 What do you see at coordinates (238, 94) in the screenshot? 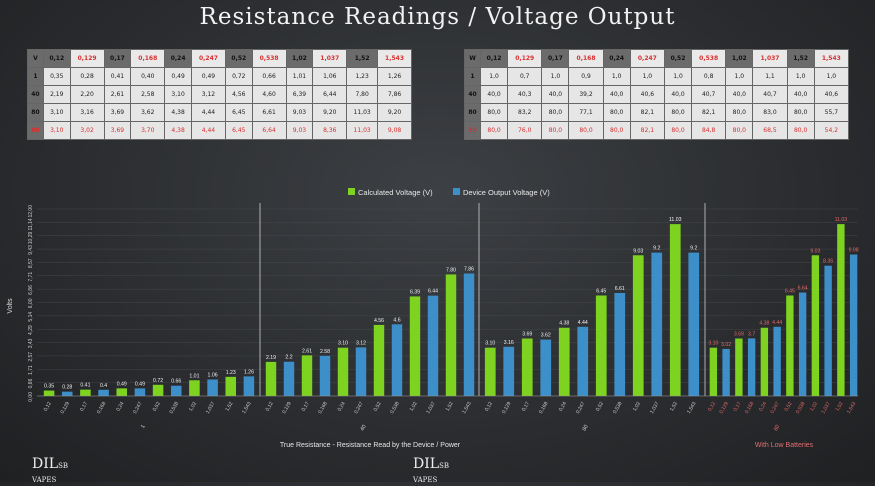
I see `table-cell: 4,56` at bounding box center [238, 94].